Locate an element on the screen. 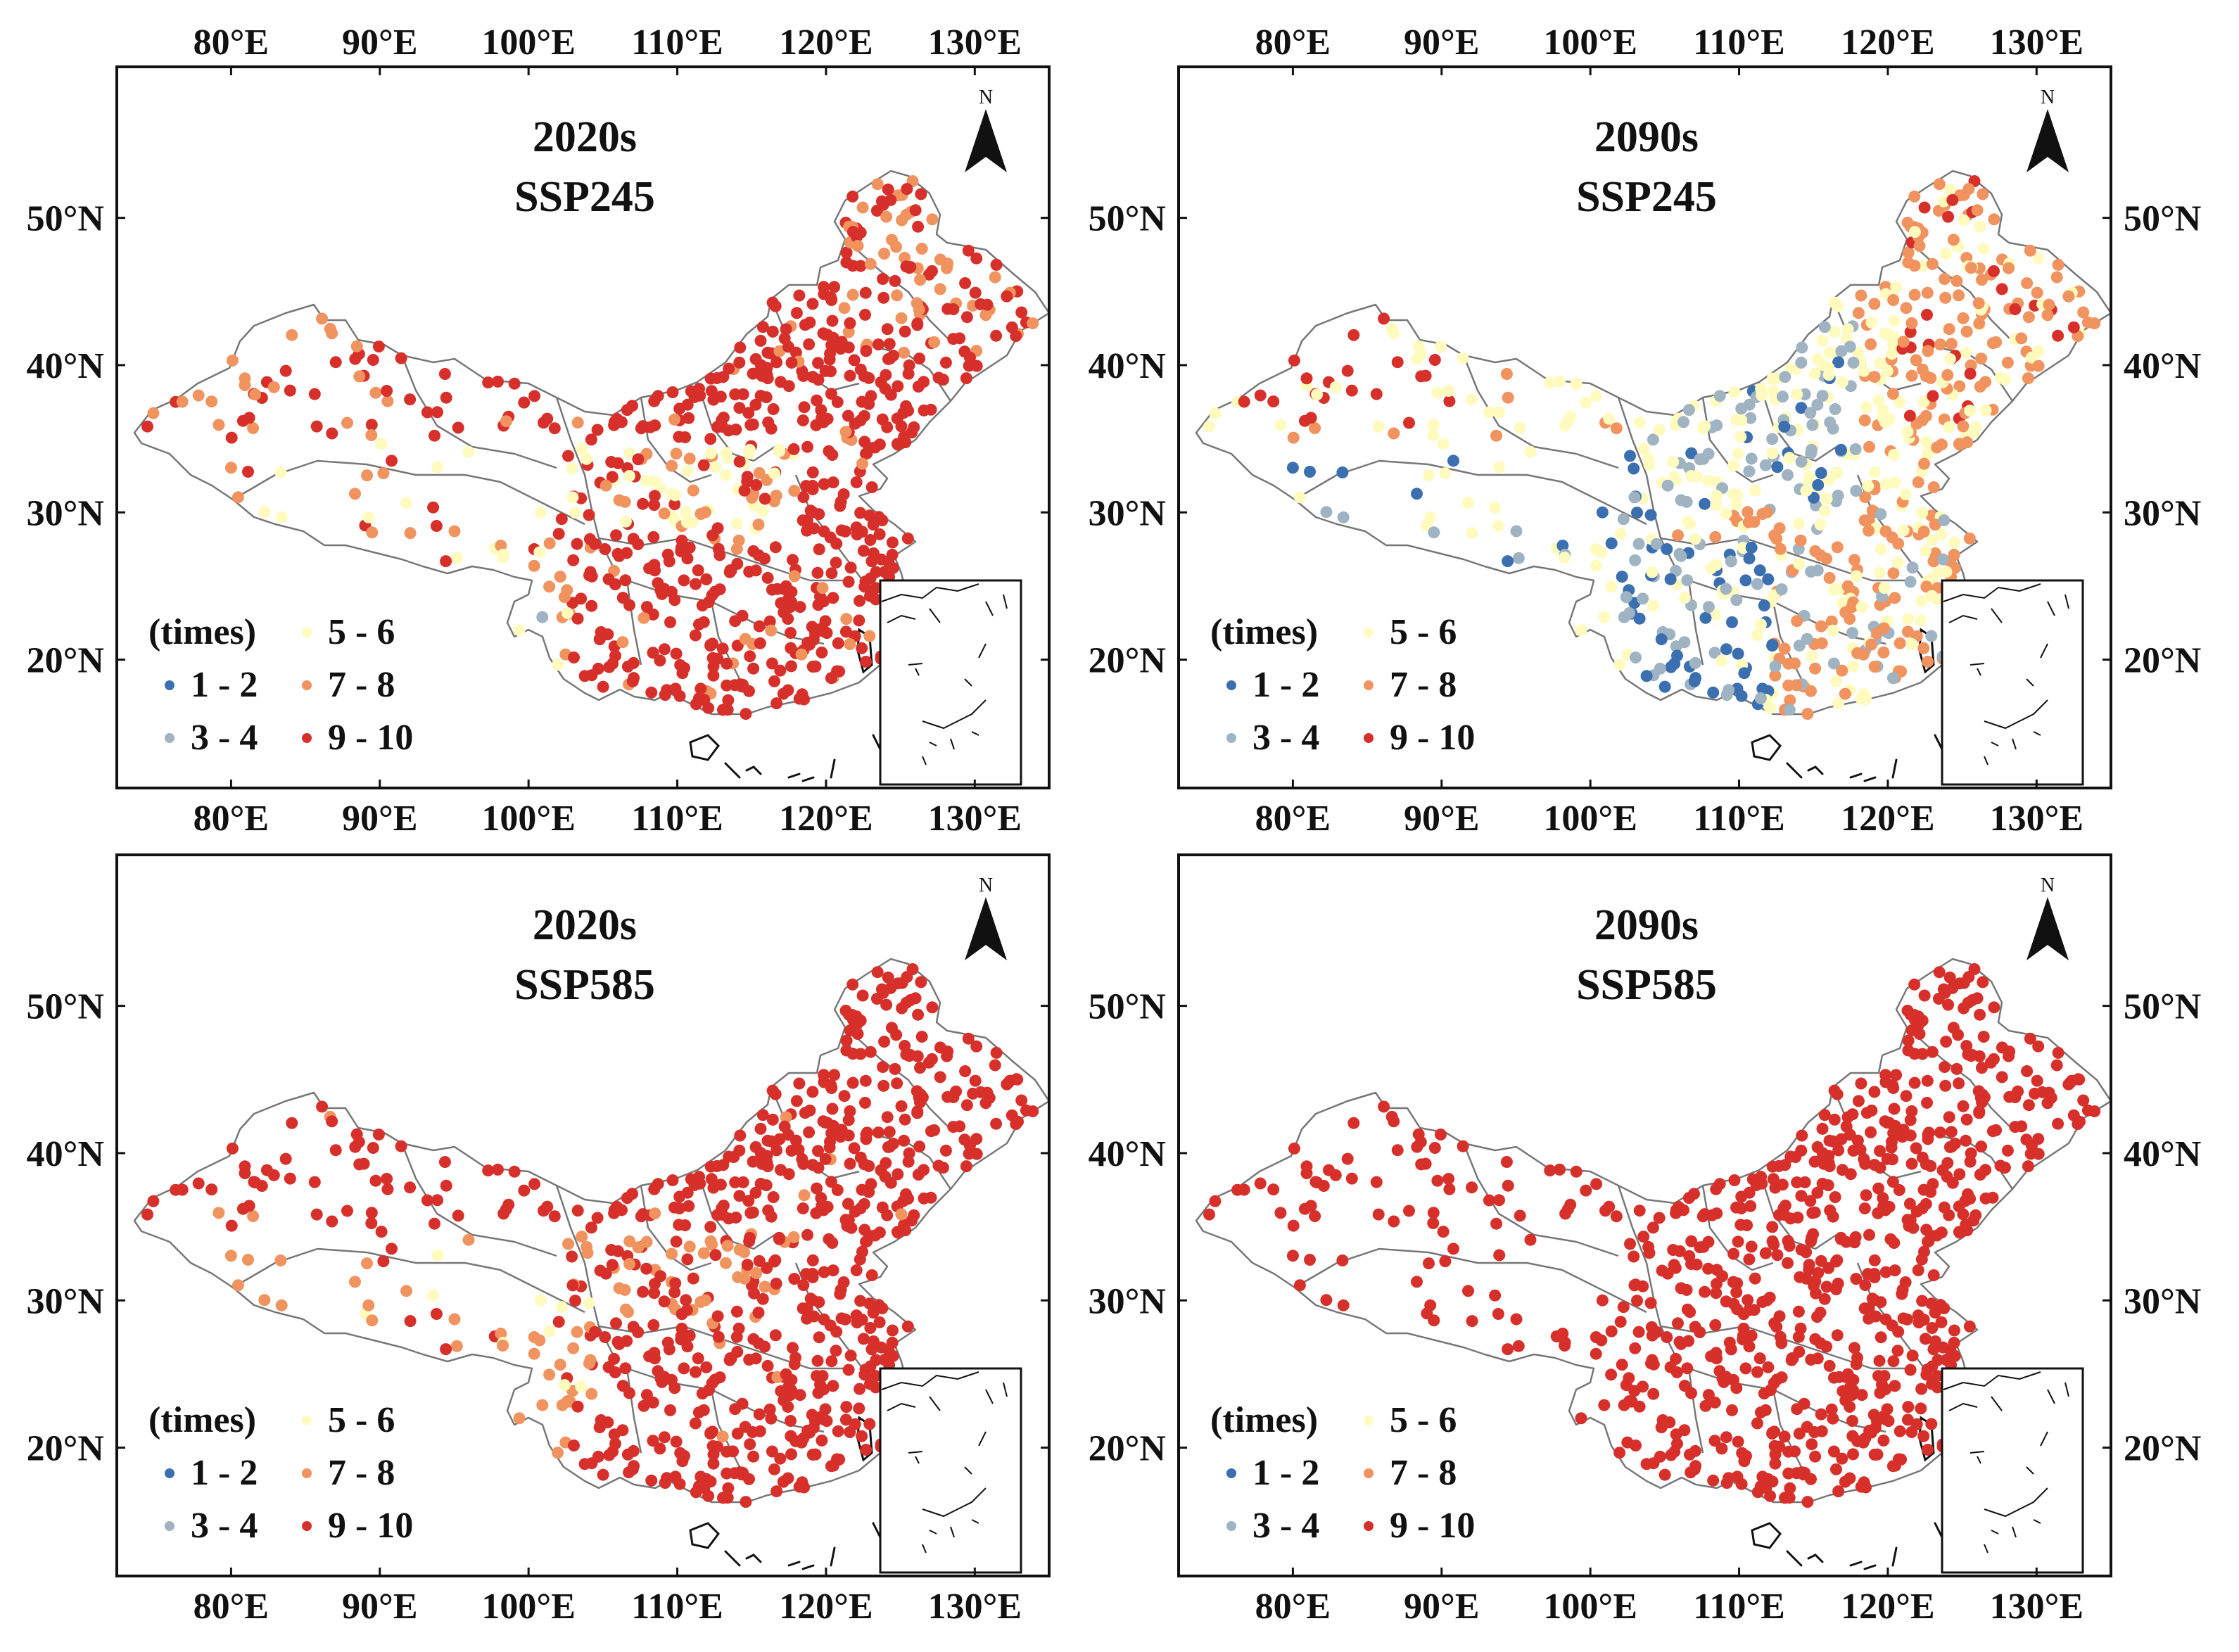  lat-tick-label: 40°N is located at coordinates (2162, 366).